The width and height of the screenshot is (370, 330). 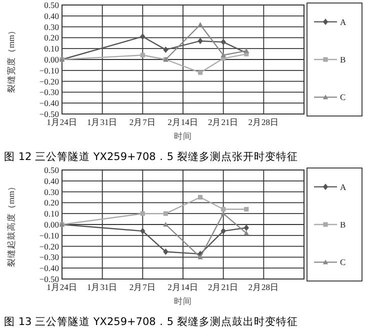 I want to click on y-axis-title: 裂缝宽度（mm）, so click(x=11, y=60).